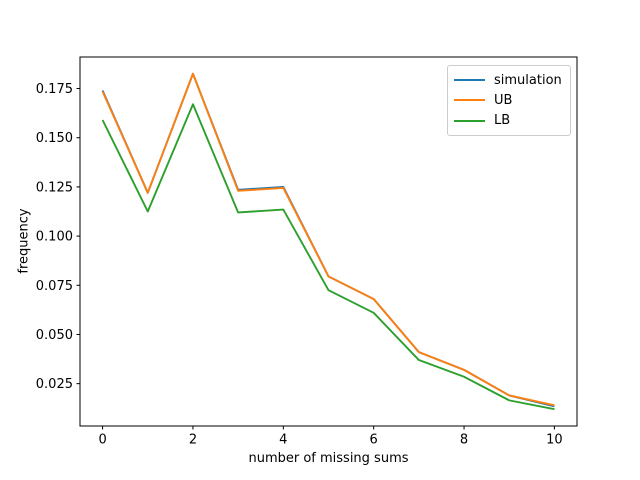  What do you see at coordinates (193, 440) in the screenshot?
I see `x-tick-label: 2` at bounding box center [193, 440].